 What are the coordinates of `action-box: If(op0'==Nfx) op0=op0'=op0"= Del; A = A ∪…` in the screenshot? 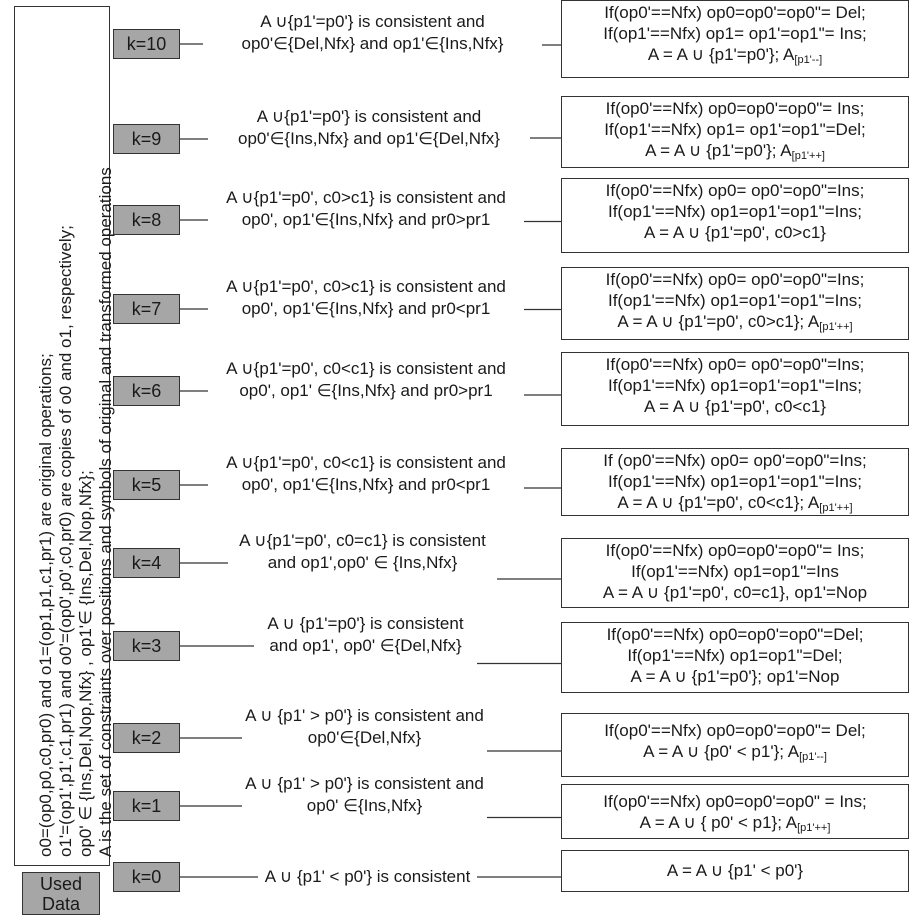 It's located at (735, 745).